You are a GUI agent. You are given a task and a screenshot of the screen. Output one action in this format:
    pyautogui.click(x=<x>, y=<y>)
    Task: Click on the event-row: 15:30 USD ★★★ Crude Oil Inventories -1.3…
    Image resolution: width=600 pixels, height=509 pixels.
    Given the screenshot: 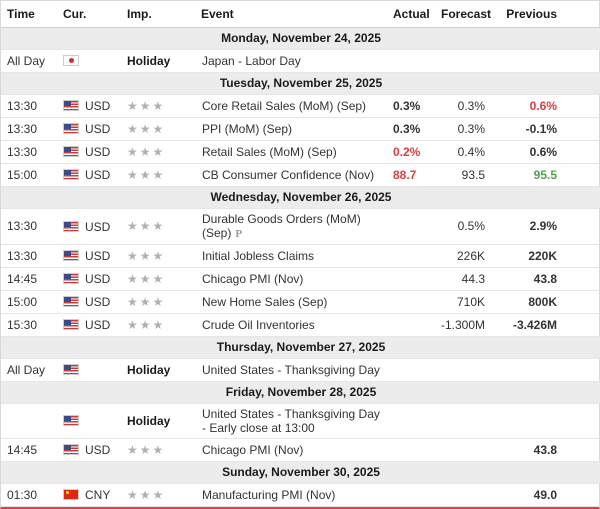 What is the action you would take?
    pyautogui.click(x=300, y=325)
    